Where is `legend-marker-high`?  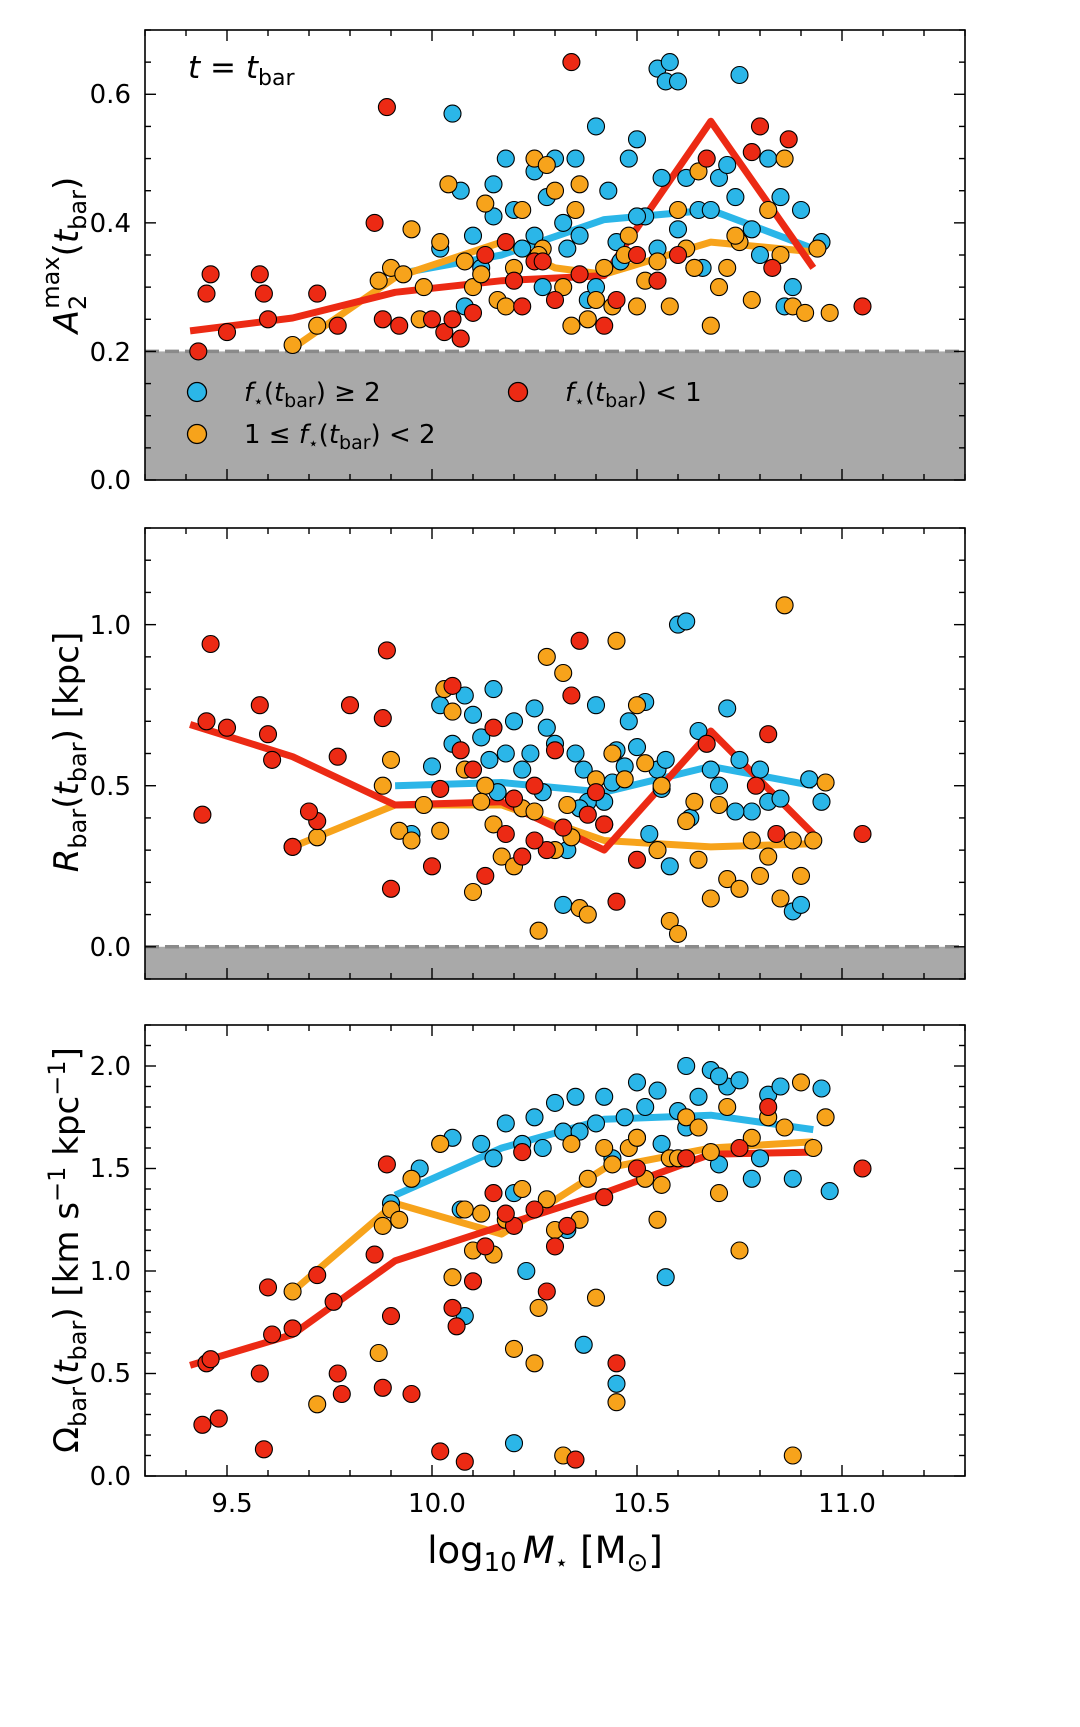
legend-marker-high is located at coordinates (197, 392).